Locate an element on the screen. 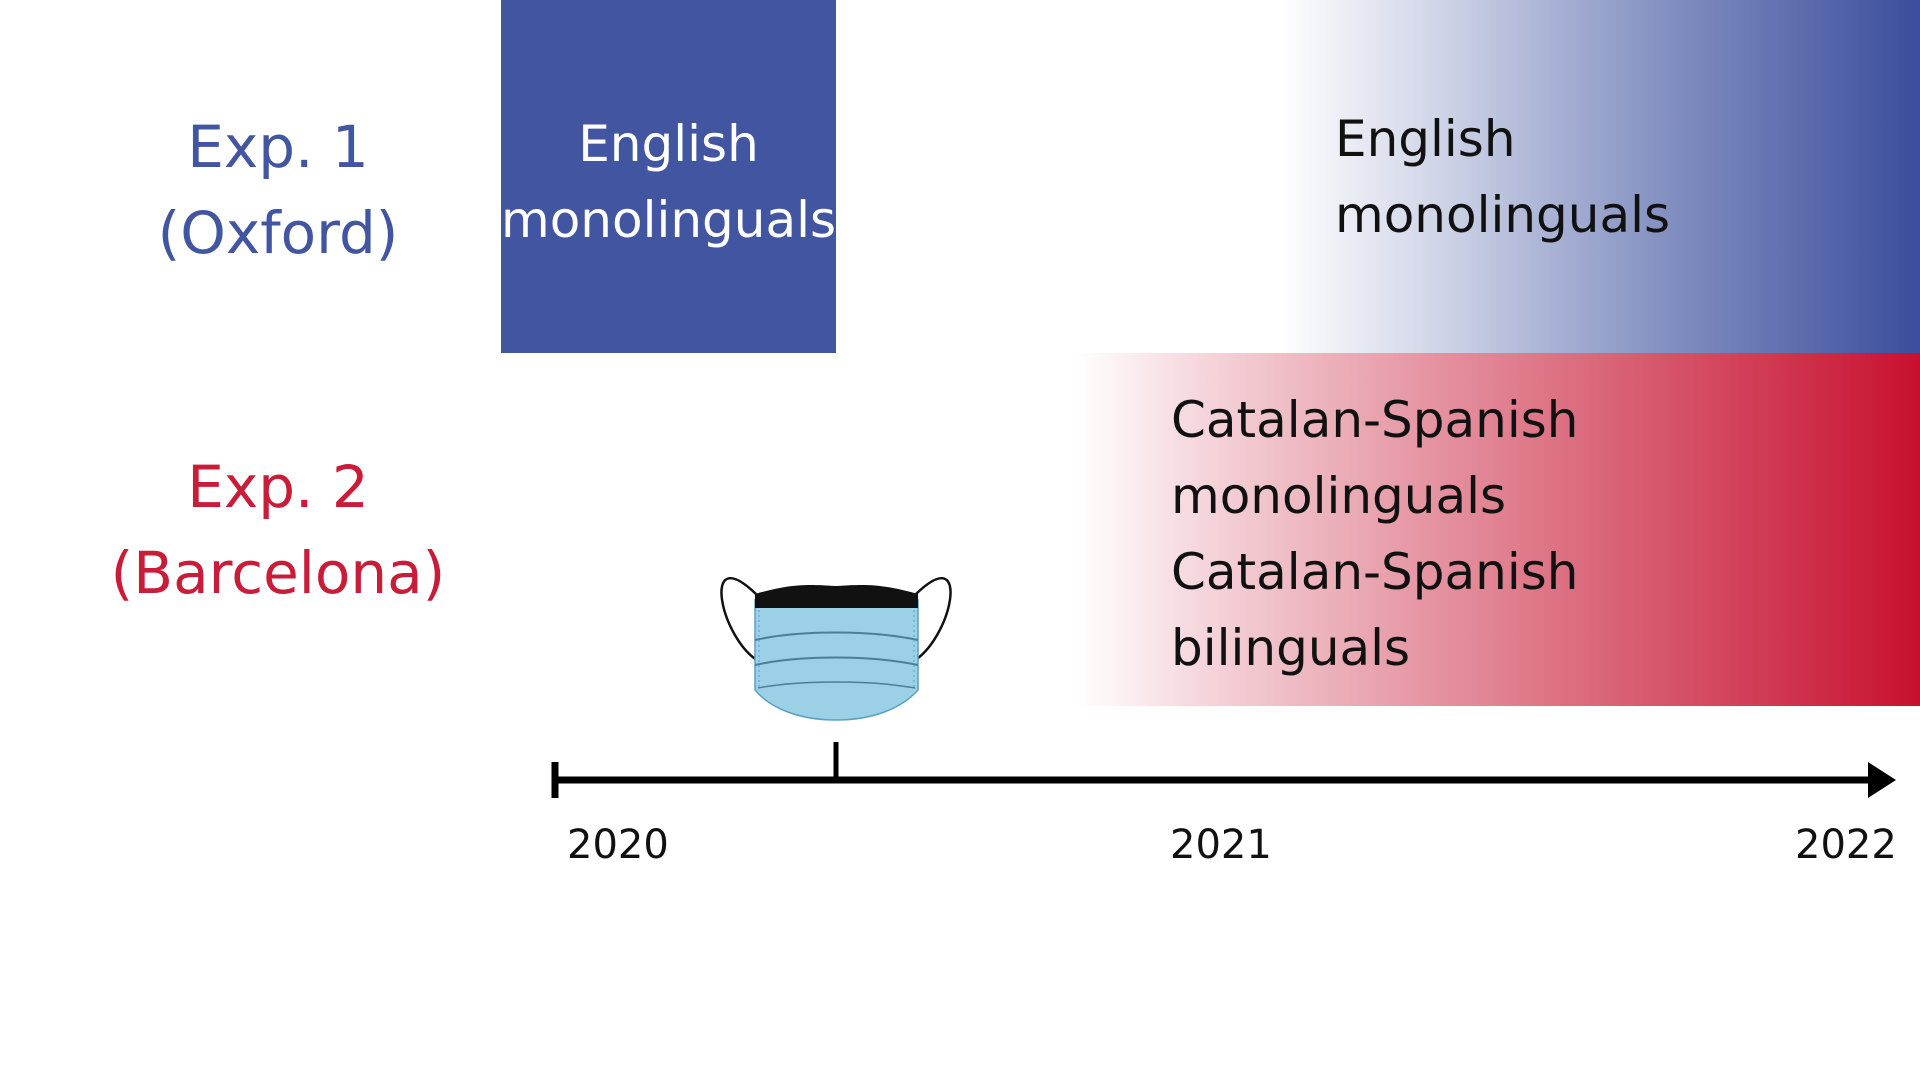  face-mask-icon is located at coordinates (836, 649).